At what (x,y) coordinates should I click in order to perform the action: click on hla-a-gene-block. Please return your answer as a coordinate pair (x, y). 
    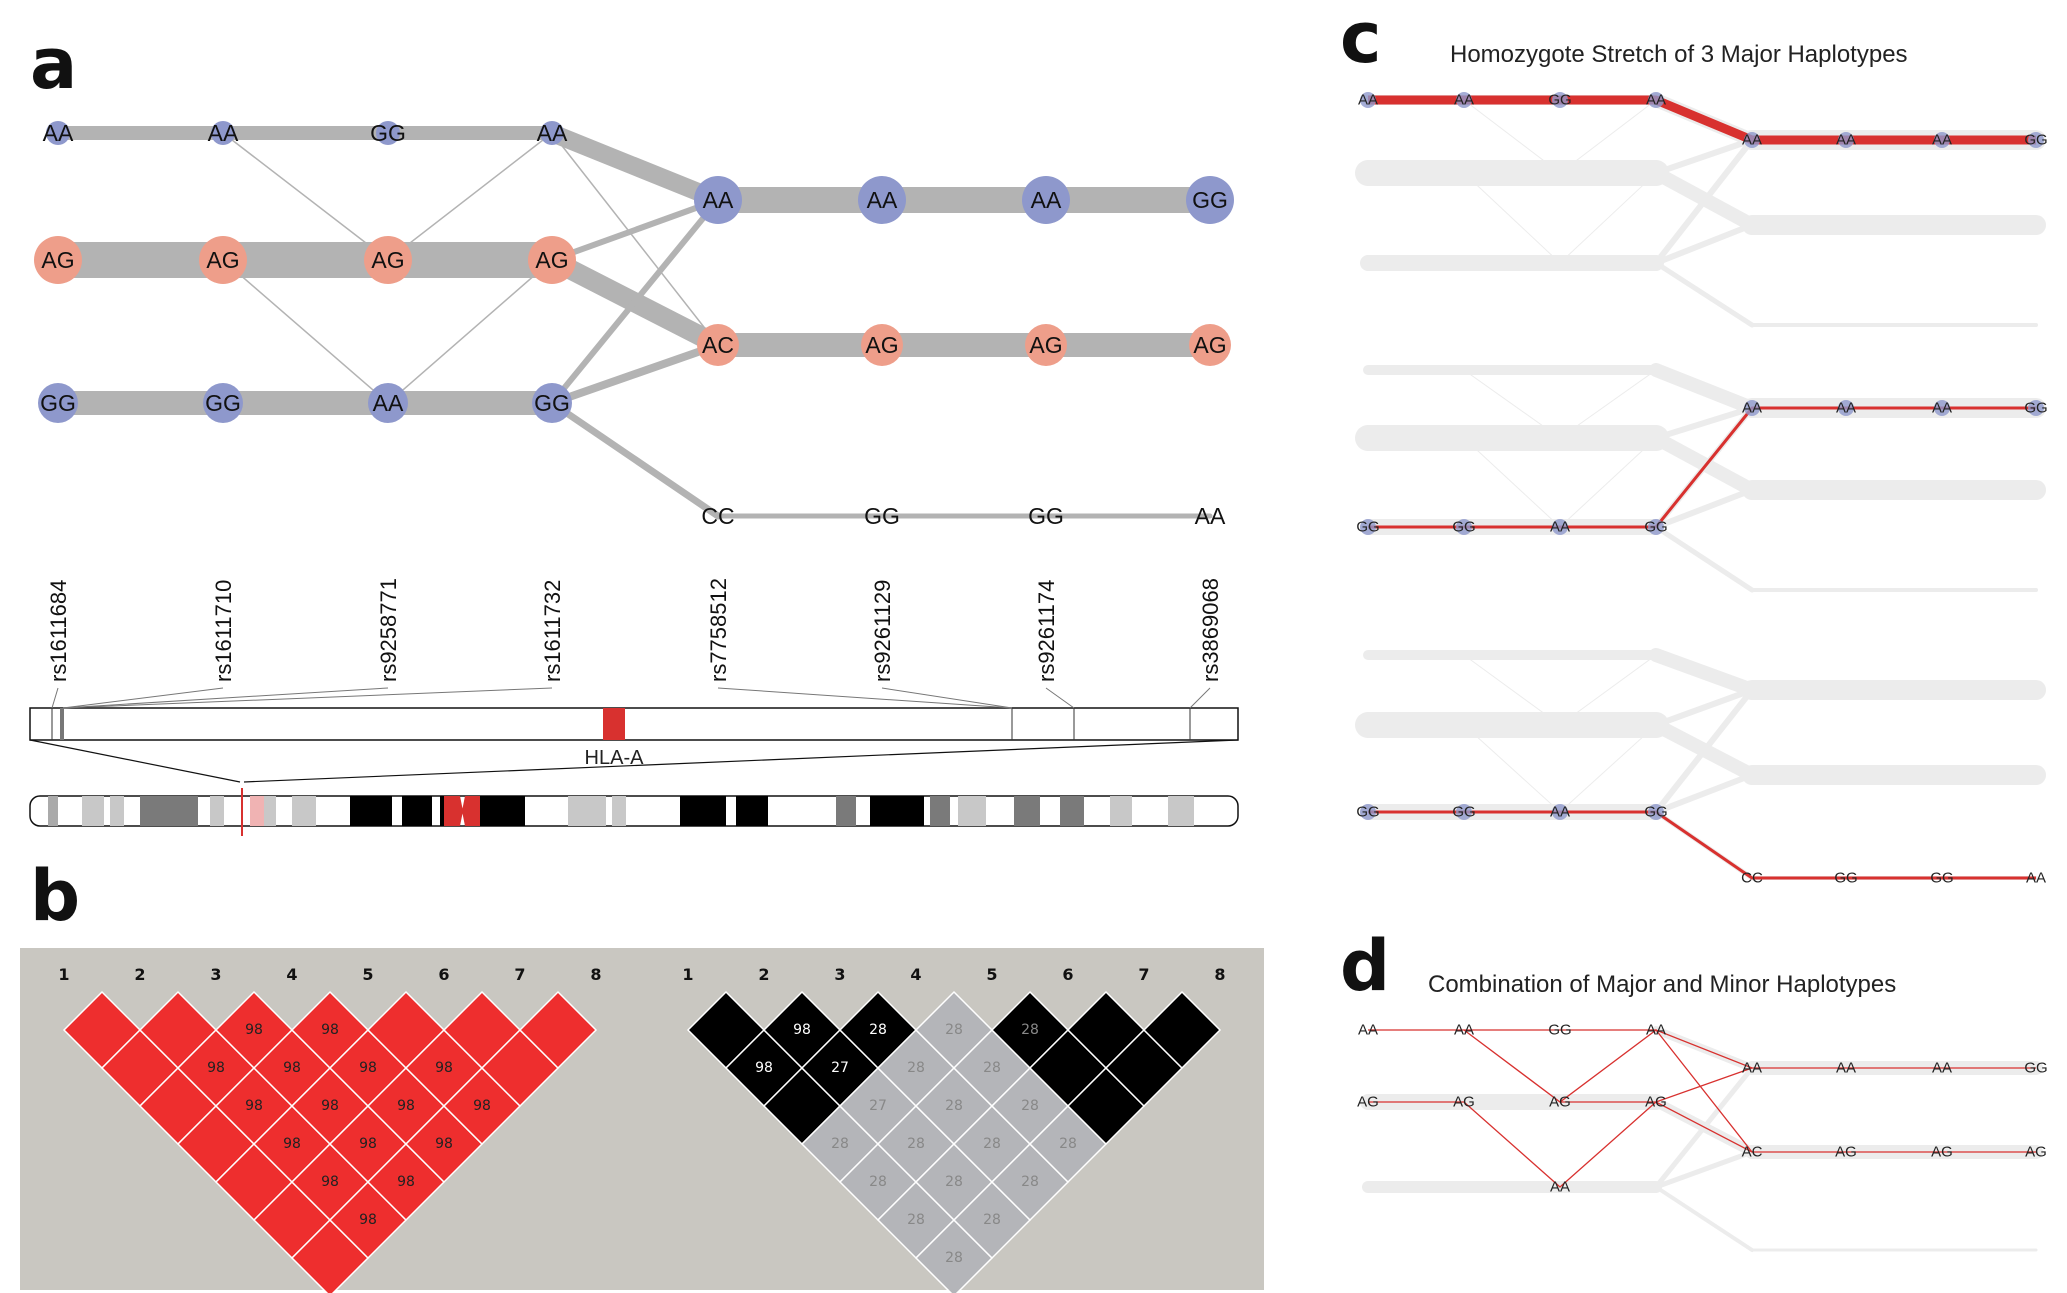
    Looking at the image, I should click on (614, 724).